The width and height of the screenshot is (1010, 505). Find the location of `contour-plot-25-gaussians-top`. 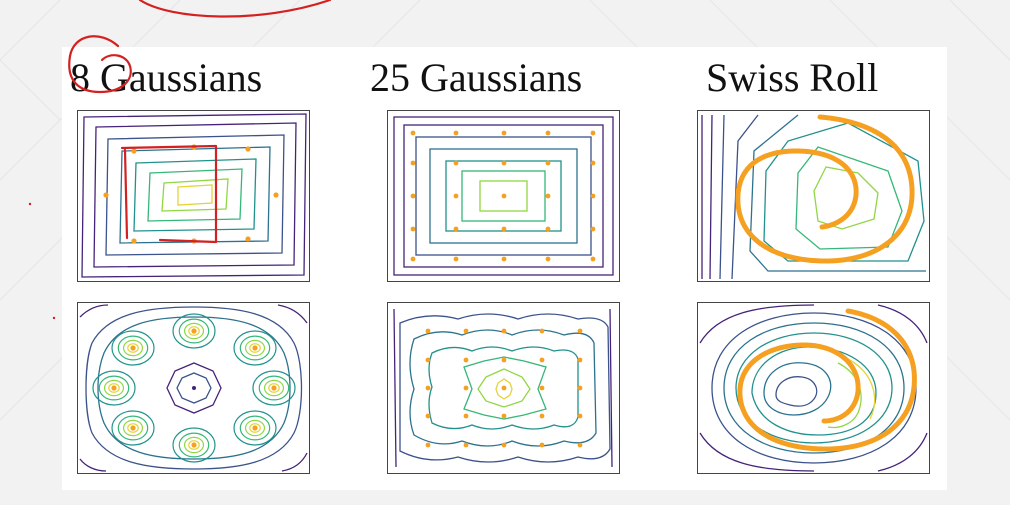

contour-plot-25-gaussians-top is located at coordinates (503, 196).